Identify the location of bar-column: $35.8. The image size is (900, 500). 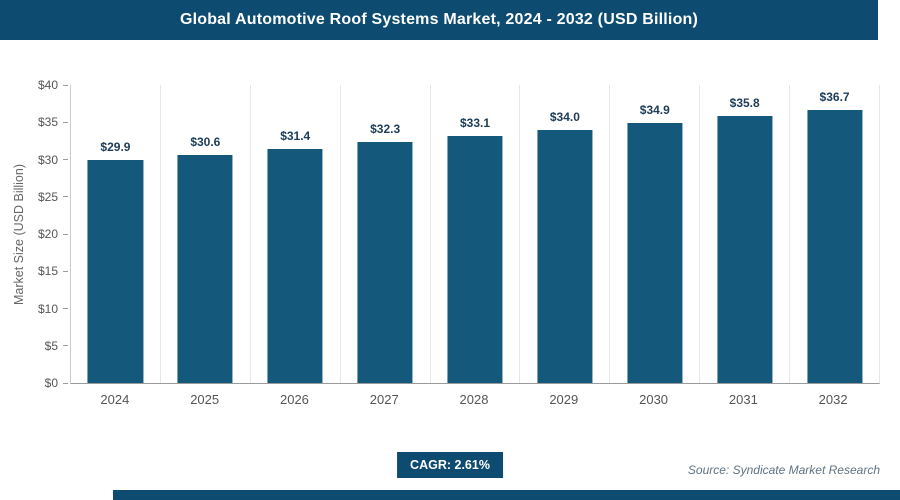
(744, 234).